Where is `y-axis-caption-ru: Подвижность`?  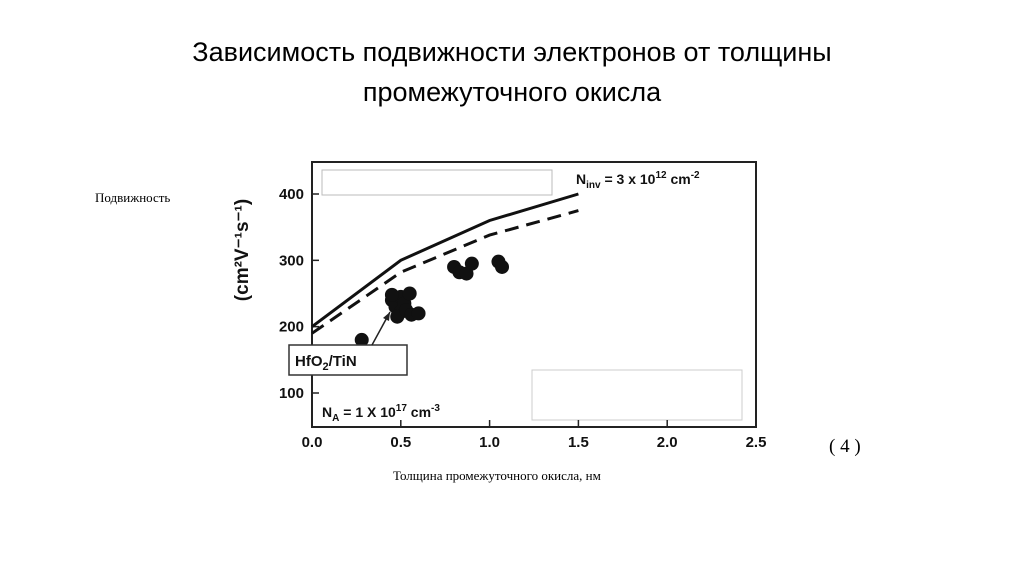
y-axis-caption-ru: Подвижность is located at coordinates (133, 197).